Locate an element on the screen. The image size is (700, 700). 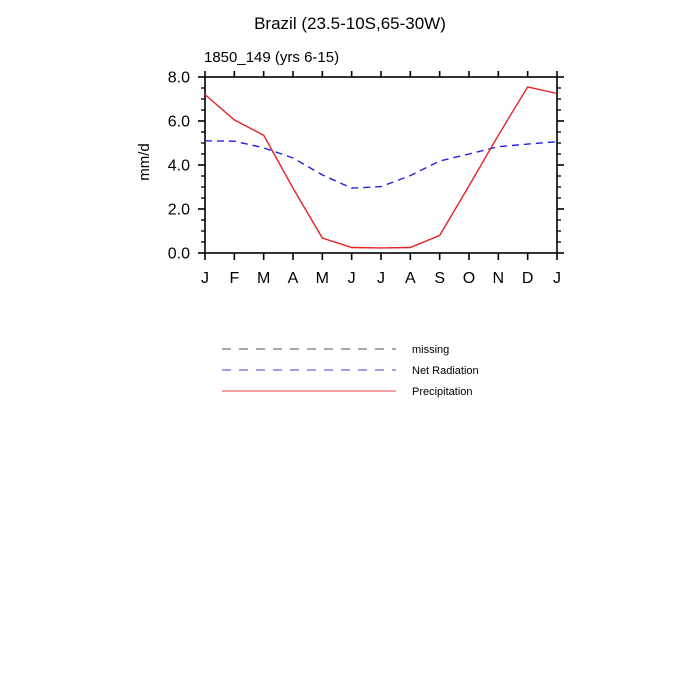
x-tick-label: S is located at coordinates (439, 278).